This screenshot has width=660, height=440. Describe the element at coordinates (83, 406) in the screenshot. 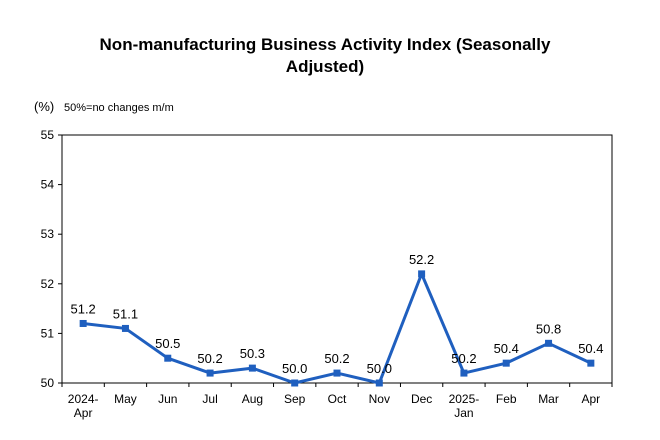

I see `x-tick-label: 2024-Apr` at that location.